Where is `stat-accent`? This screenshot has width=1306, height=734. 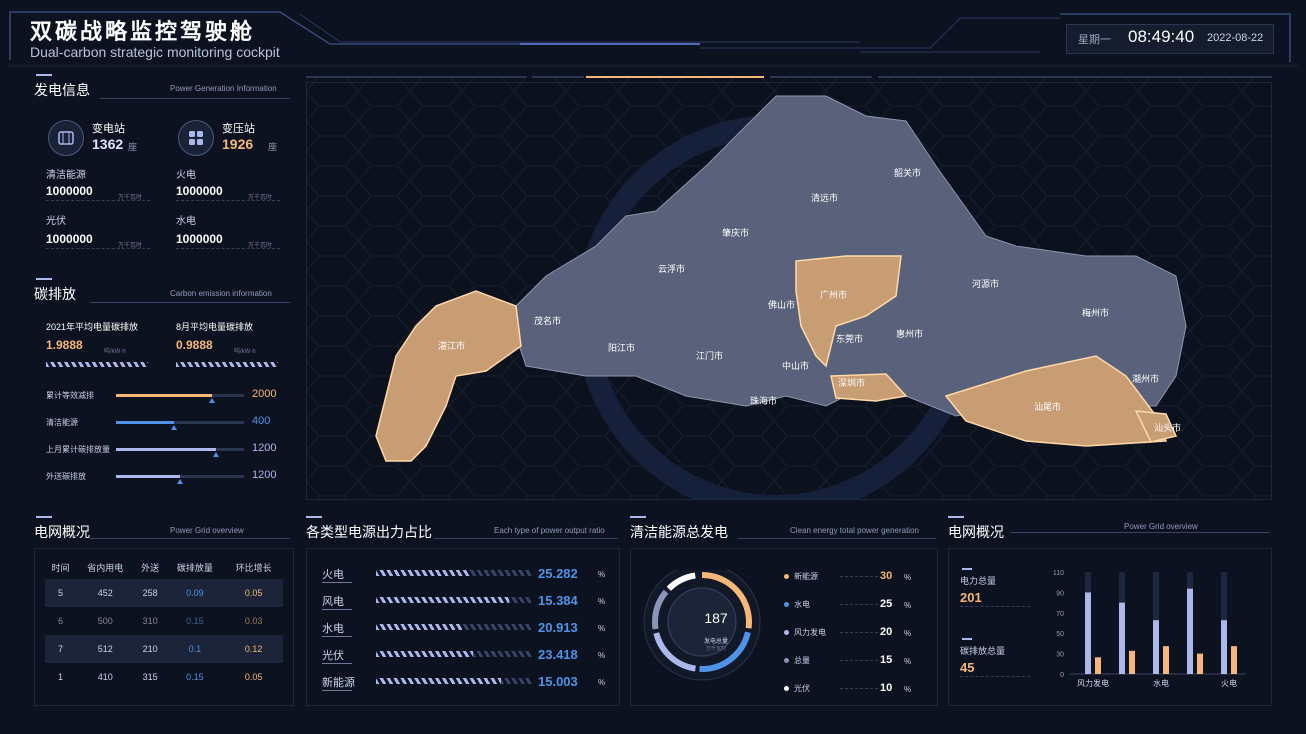
stat-accent is located at coordinates (967, 569).